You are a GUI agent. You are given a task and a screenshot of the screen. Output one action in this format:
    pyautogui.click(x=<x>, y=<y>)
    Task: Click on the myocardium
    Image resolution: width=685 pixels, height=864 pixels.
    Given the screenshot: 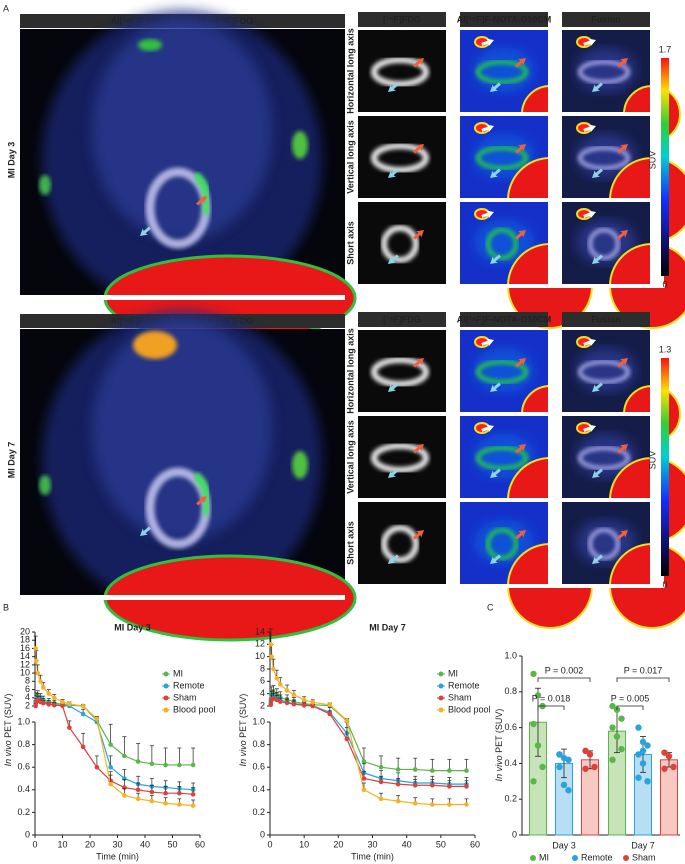 What is the action you would take?
    pyautogui.click(x=400, y=372)
    